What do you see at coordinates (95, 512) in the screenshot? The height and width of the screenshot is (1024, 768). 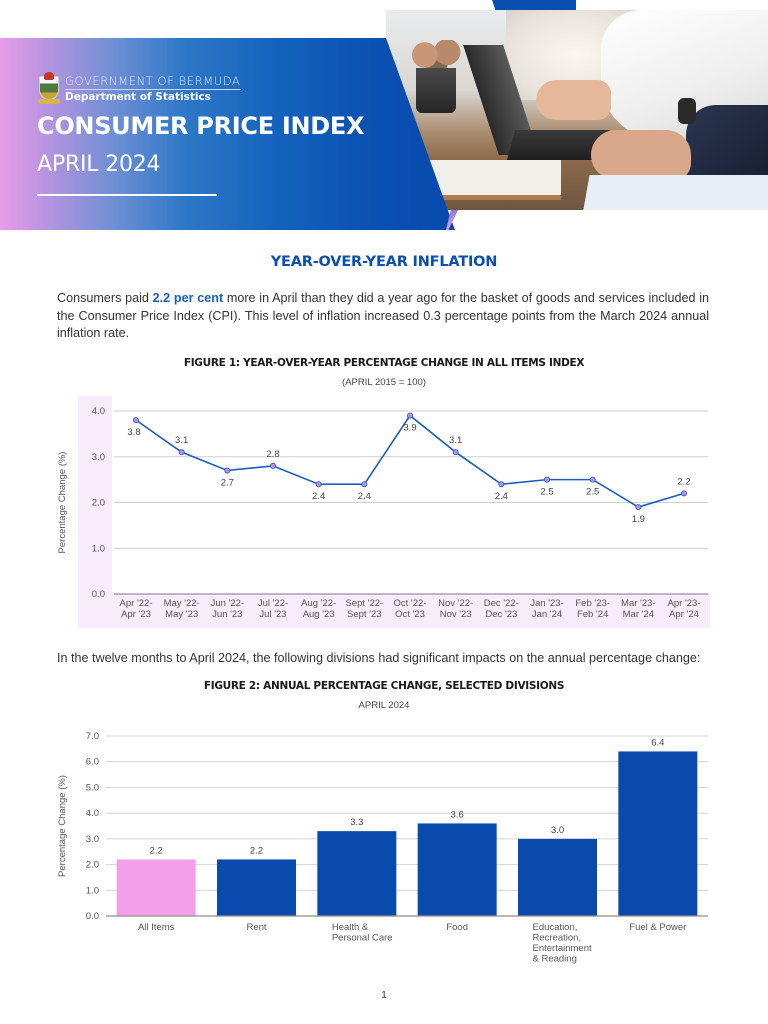 I see `y-axis-panel` at bounding box center [95, 512].